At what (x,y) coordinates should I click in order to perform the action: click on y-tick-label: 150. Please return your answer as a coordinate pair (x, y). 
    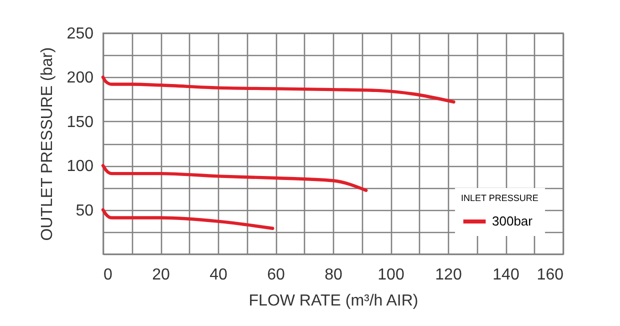
    Looking at the image, I should click on (80, 122).